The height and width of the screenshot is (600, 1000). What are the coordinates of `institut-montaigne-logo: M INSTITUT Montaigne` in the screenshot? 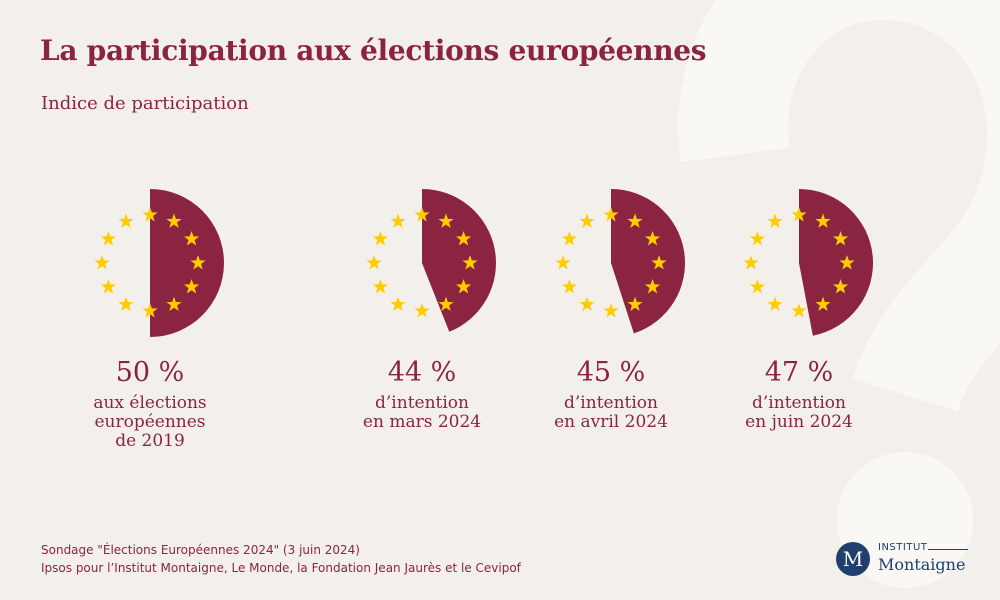 It's located at (906, 560).